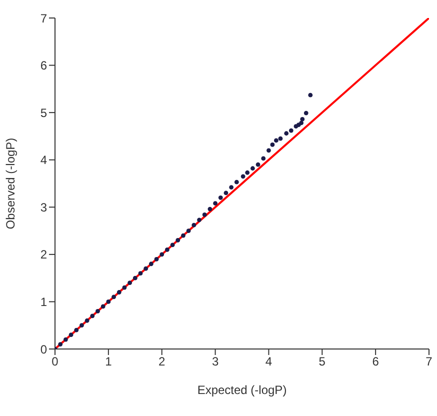 This screenshot has width=437, height=416. I want to click on y-axis-title: Observed (-logP), so click(10, 184).